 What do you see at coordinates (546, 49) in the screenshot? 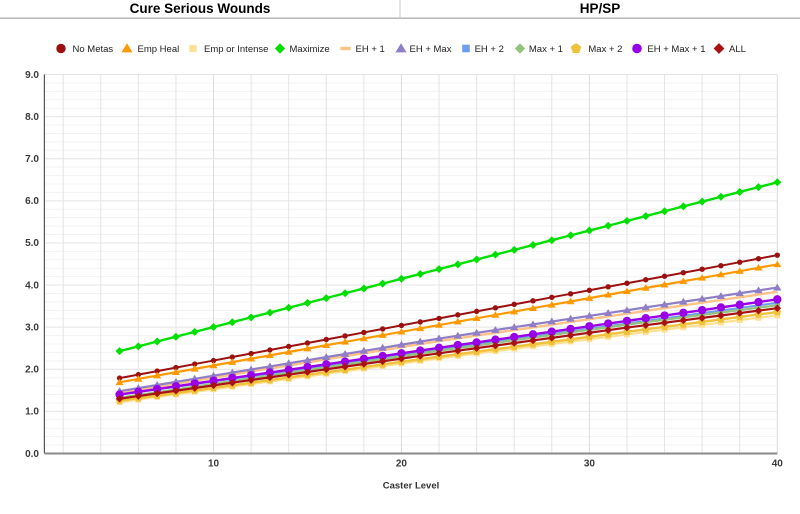
I see `svg-text: Max + 1` at bounding box center [546, 49].